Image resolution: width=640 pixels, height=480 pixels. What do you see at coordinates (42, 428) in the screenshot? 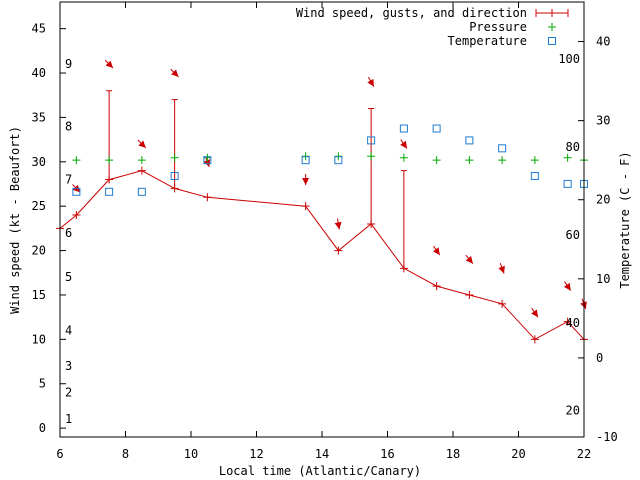
I see `y-left-tick-label: 0` at bounding box center [42, 428].